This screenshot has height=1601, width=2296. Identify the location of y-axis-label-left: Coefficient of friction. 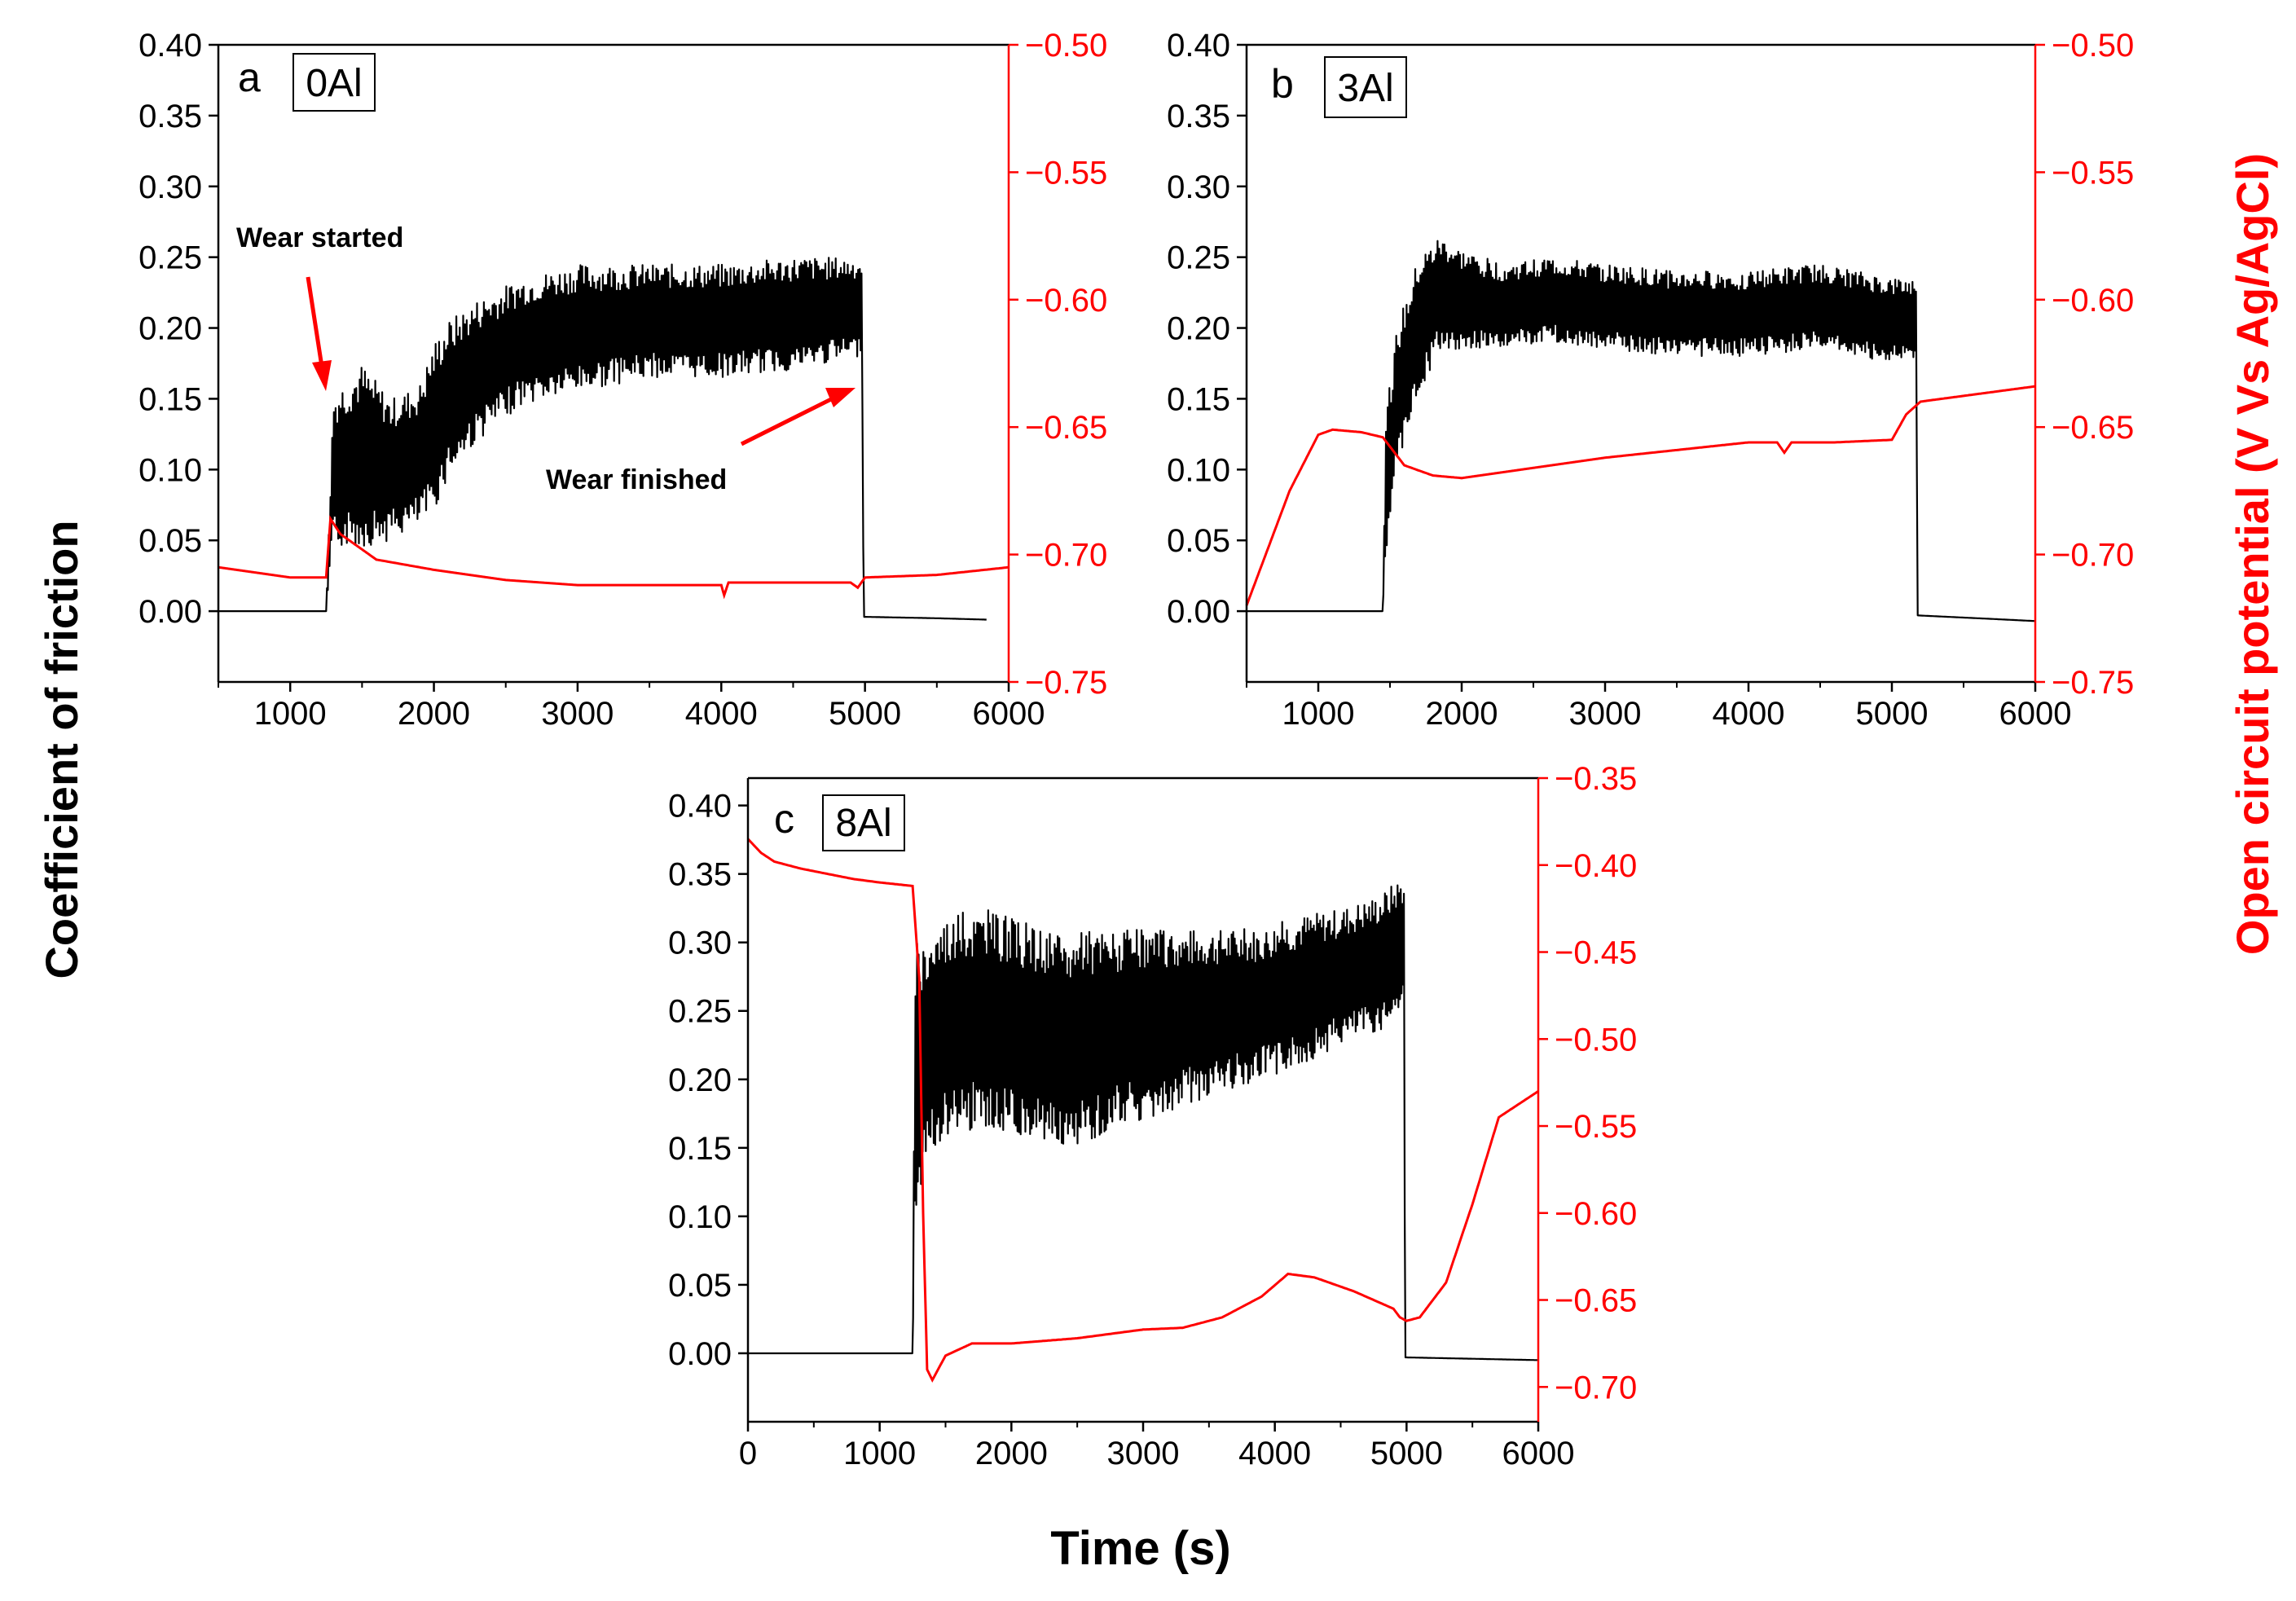
(62, 749).